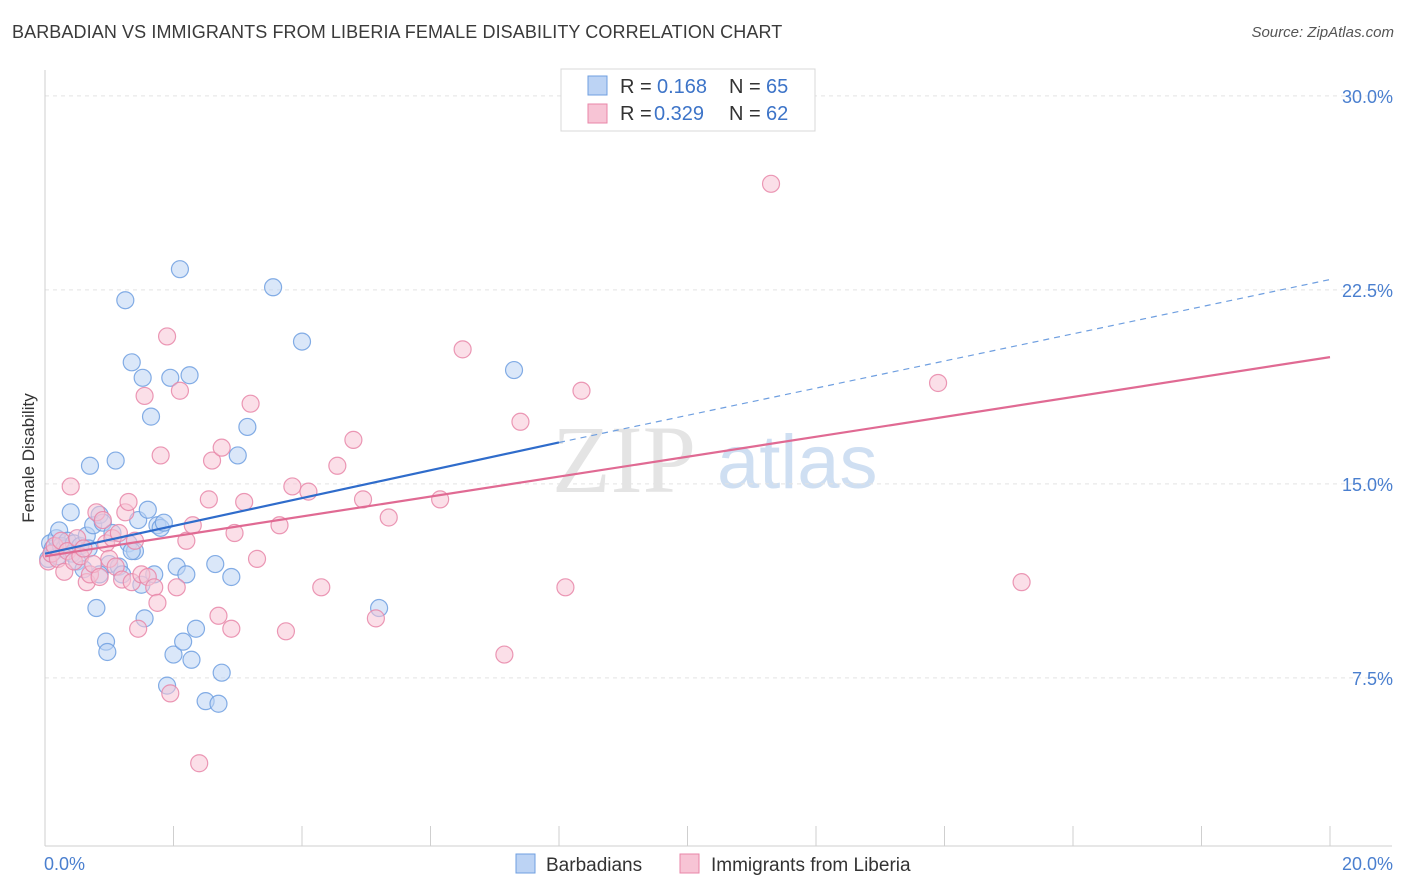 This screenshot has width=1406, height=892. What do you see at coordinates (597, 113) in the screenshot?
I see `legend-swatch-liberia` at bounding box center [597, 113].